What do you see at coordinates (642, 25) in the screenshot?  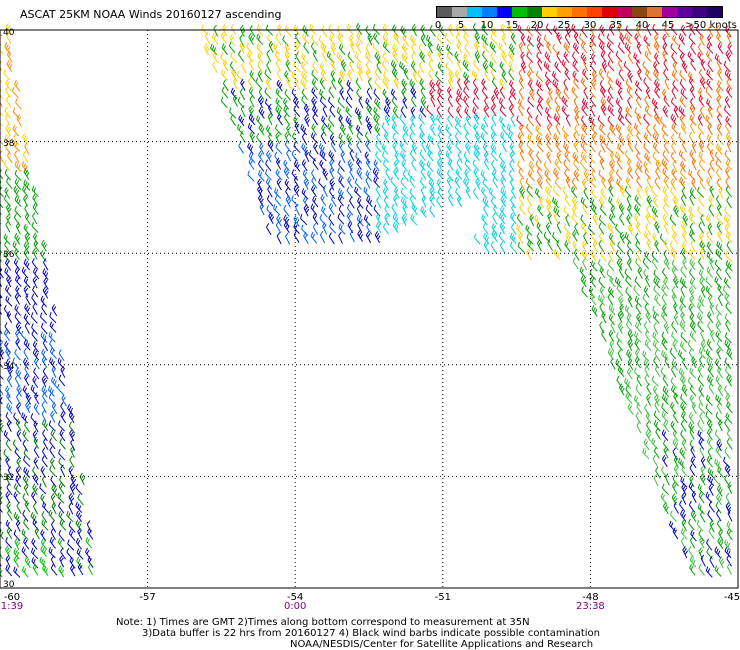 I see `legend-label: 40` at bounding box center [642, 25].